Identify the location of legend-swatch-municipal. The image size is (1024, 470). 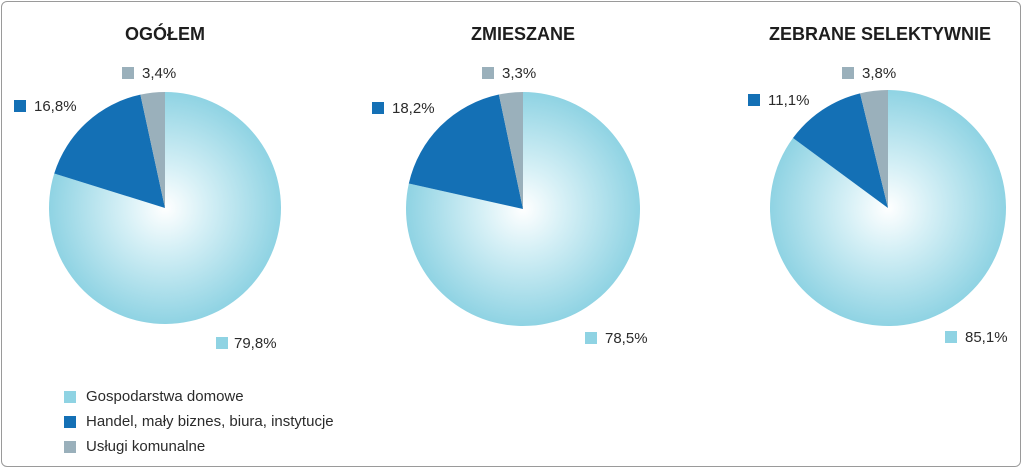
(70, 446).